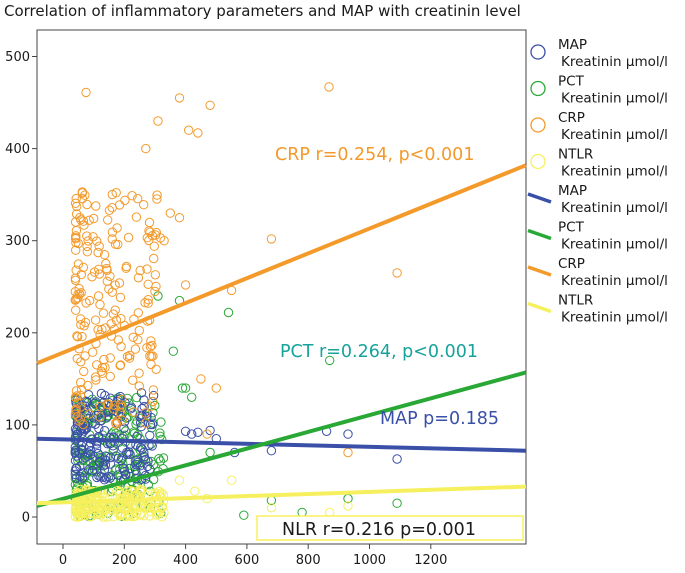  Describe the element at coordinates (614, 135) in the screenshot. I see `legend-crp-unit: Kreatinin µmol/l` at that location.